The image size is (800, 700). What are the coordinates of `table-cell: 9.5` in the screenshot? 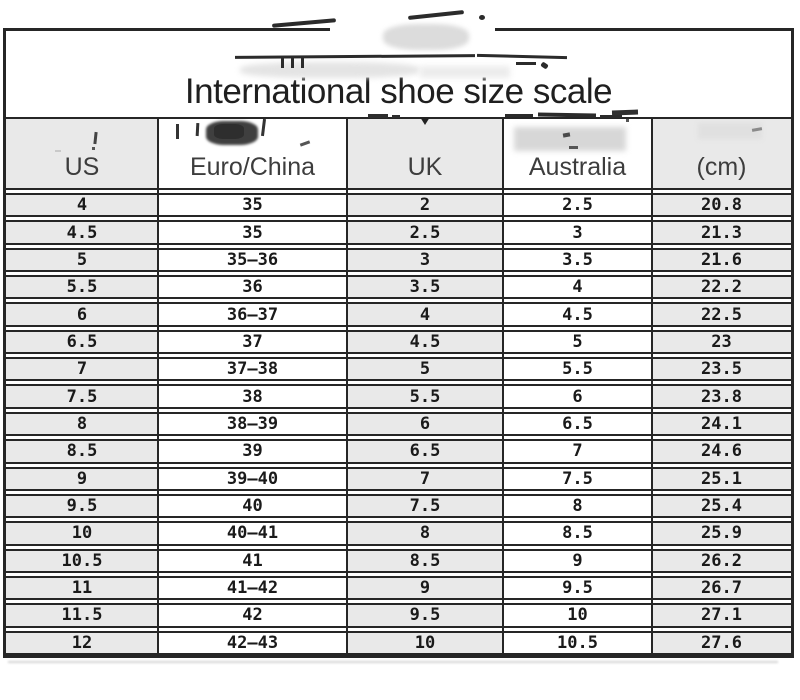 It's located at (577, 588).